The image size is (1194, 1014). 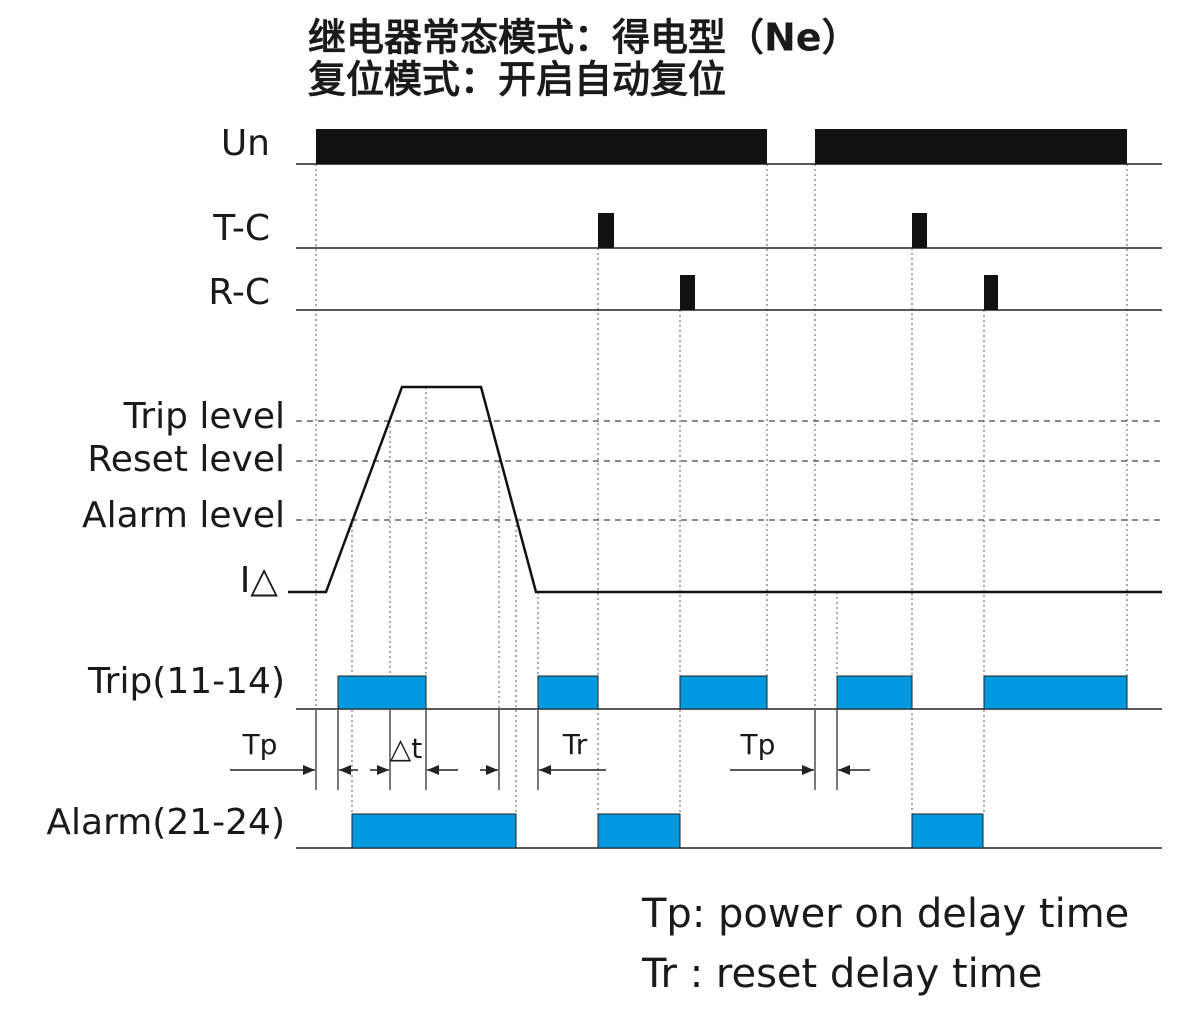 I want to click on signal-label: Trip(11-14), so click(x=186, y=681).